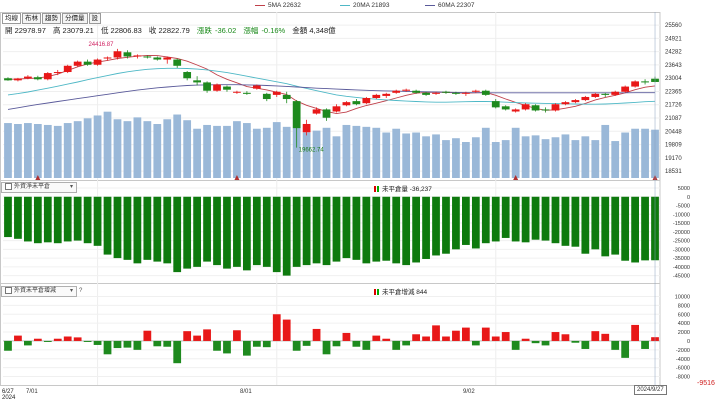 The image size is (720, 401). I want to click on price-tick-label: 20448, so click(673, 132).